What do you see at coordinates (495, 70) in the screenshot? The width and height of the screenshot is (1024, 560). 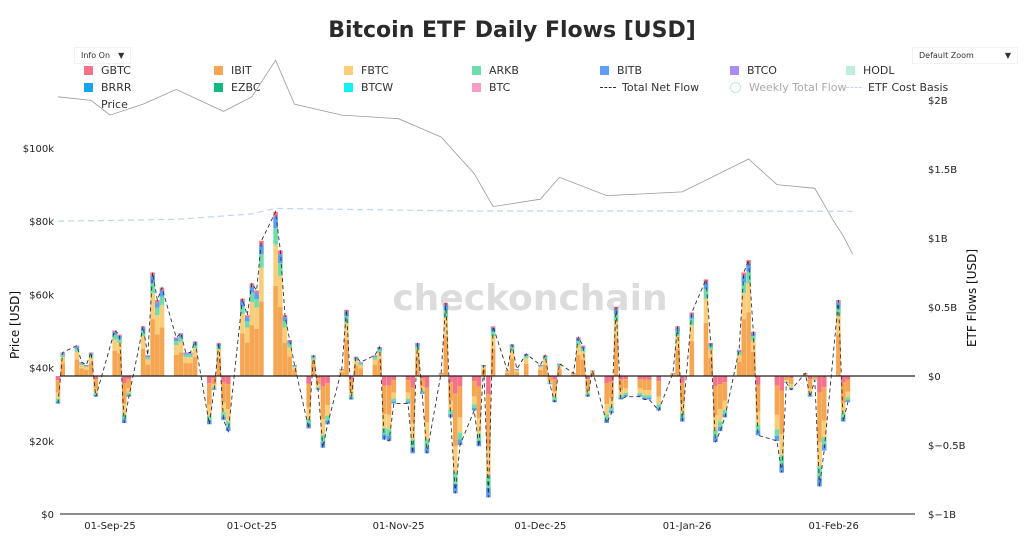 I see `legend-item-arkb: ARKB` at bounding box center [495, 70].